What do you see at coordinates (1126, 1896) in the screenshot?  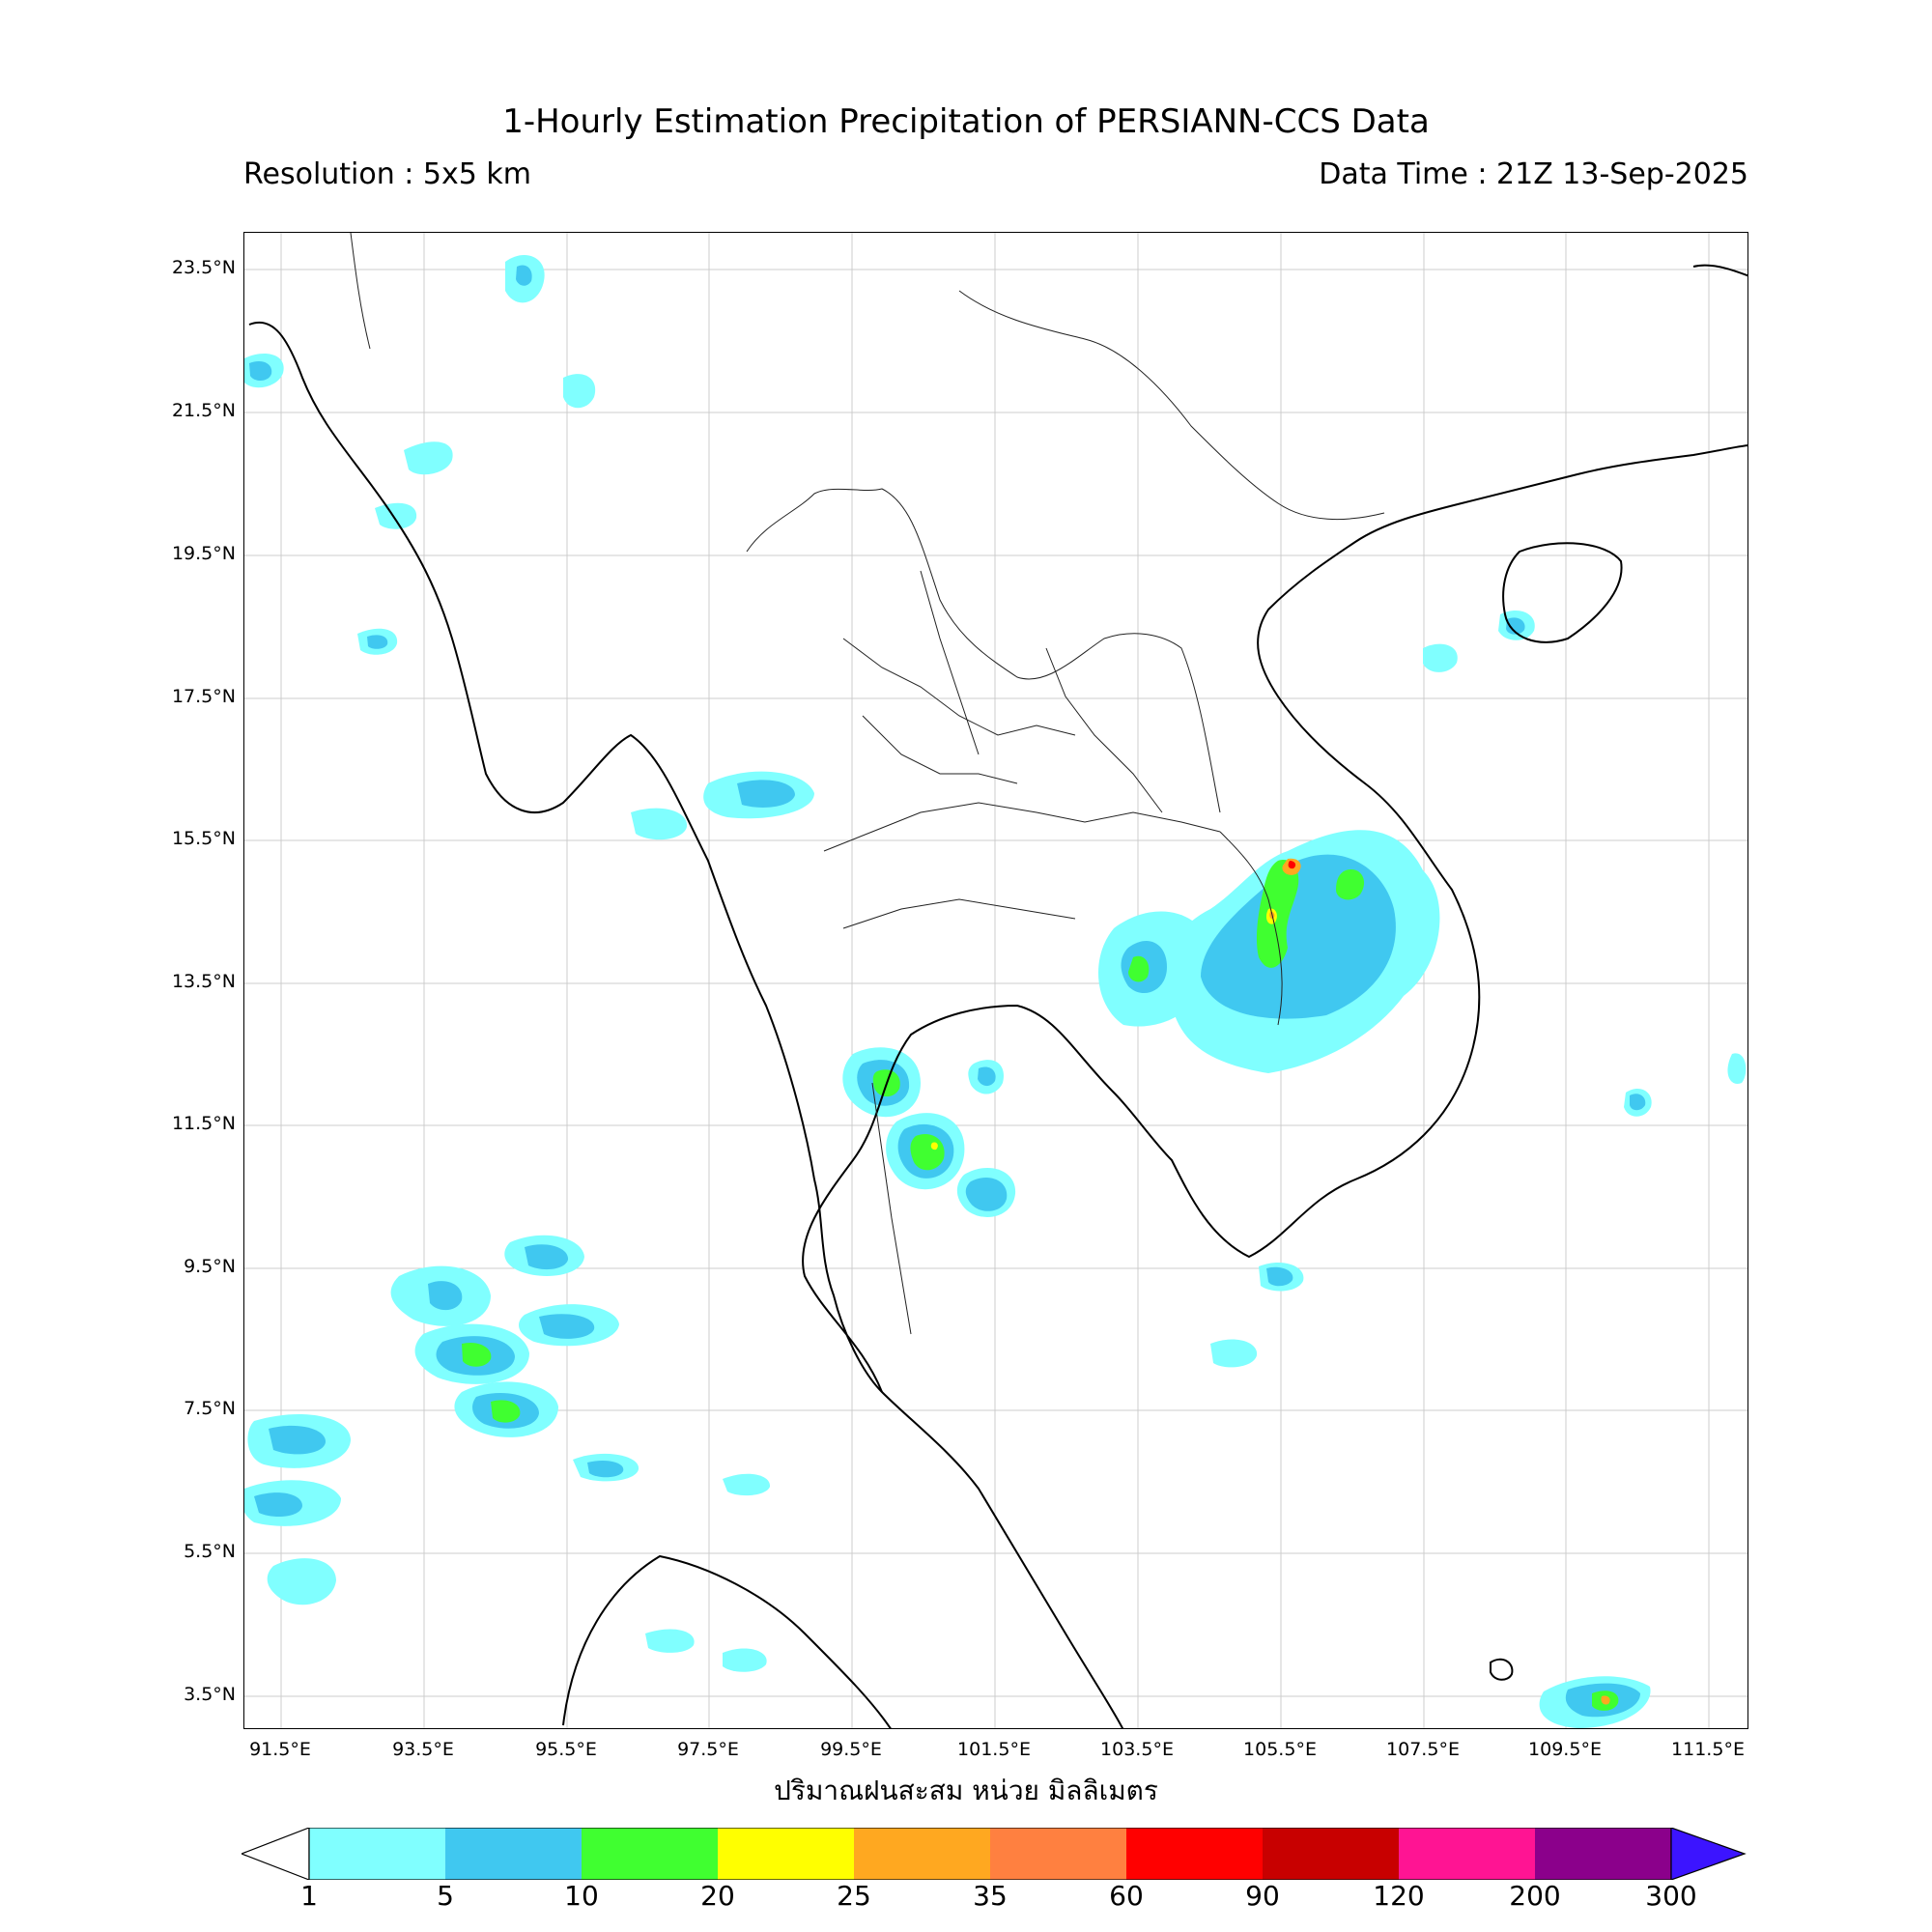 I see `colorbar-tick: 60` at bounding box center [1126, 1896].